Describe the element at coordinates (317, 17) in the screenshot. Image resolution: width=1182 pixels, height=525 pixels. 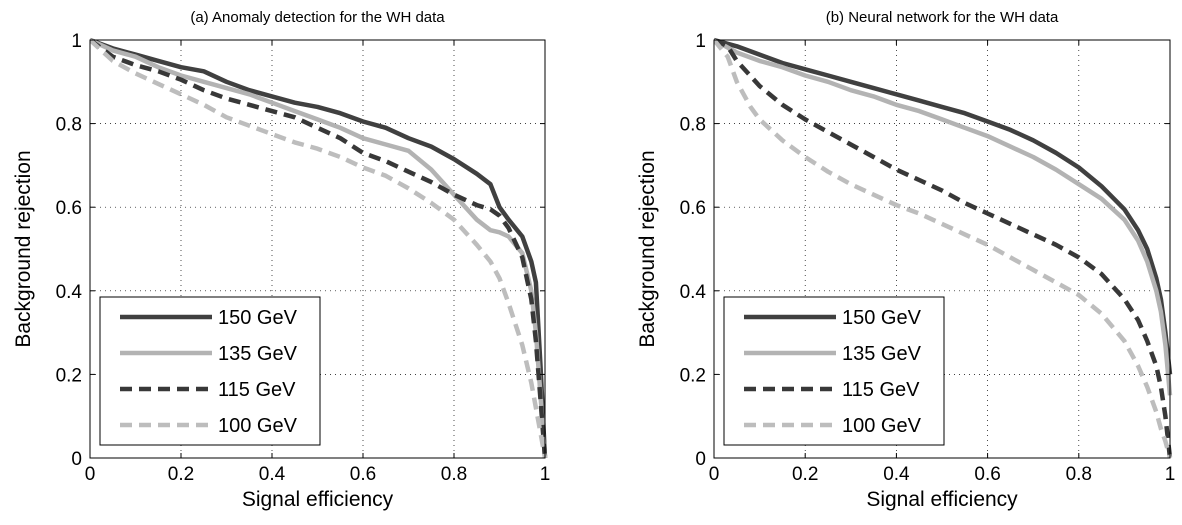
I see `chart-title: (a) Anomaly detection for the WH data` at that location.